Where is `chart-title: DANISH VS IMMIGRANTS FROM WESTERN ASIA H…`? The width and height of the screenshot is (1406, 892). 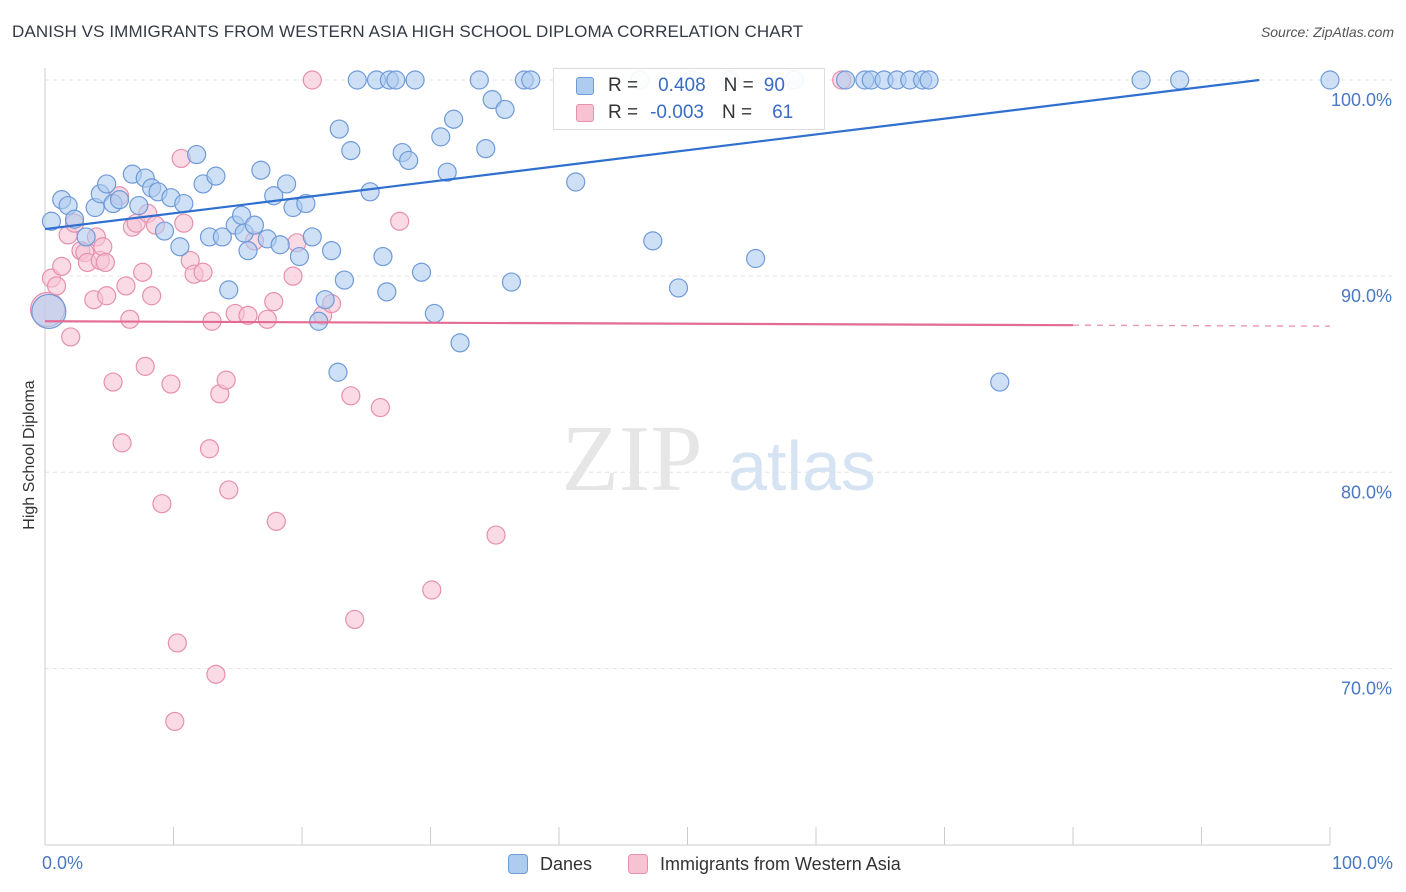
chart-title: DANISH VS IMMIGRANTS FROM WESTERN ASIA H… is located at coordinates (408, 31).